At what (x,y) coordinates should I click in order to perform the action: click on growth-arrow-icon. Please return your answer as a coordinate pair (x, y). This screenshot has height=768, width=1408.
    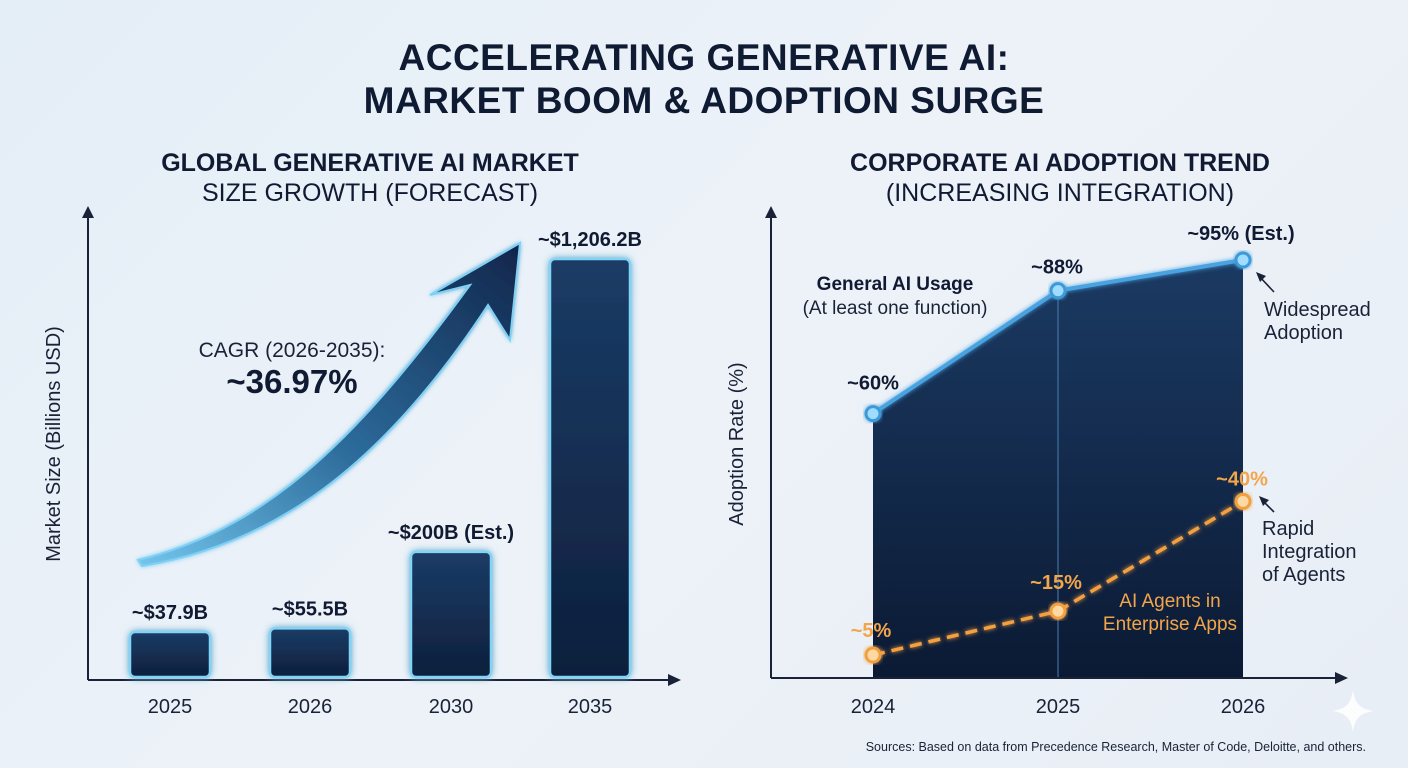
    Looking at the image, I should click on (329, 404).